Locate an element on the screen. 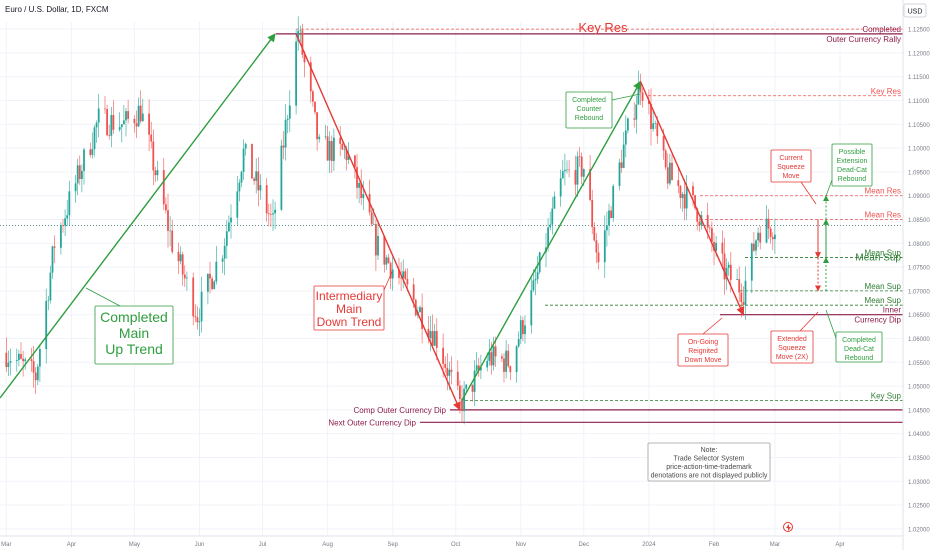  counter-rebound-box is located at coordinates (589, 110).